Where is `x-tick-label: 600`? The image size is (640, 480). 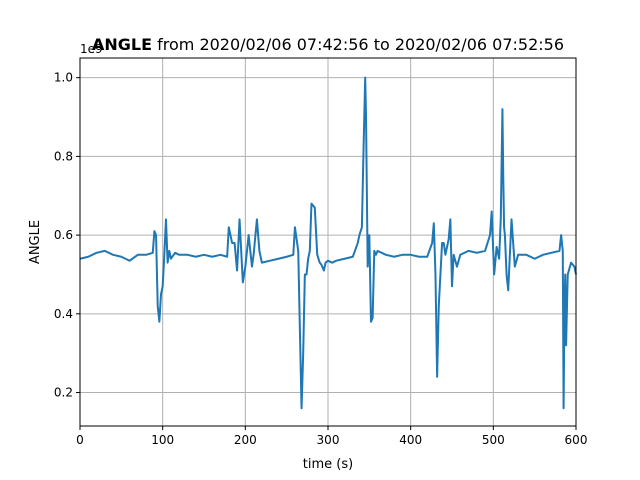
x-tick-label: 600 is located at coordinates (576, 440).